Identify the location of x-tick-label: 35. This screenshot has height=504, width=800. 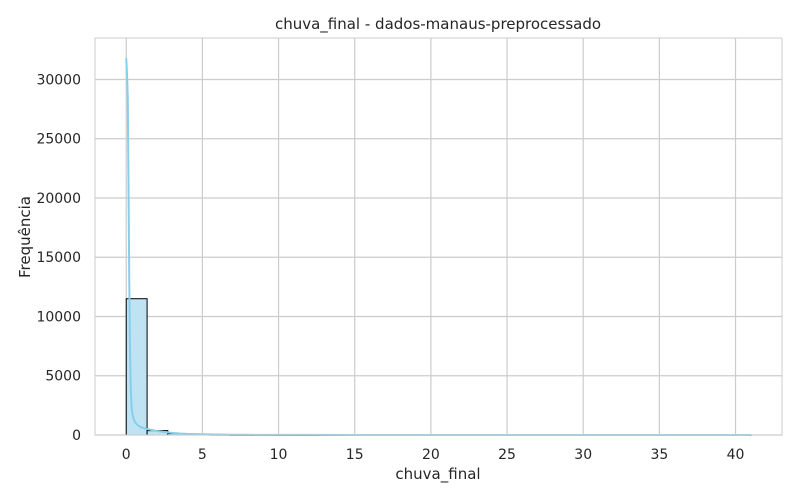
(659, 455).